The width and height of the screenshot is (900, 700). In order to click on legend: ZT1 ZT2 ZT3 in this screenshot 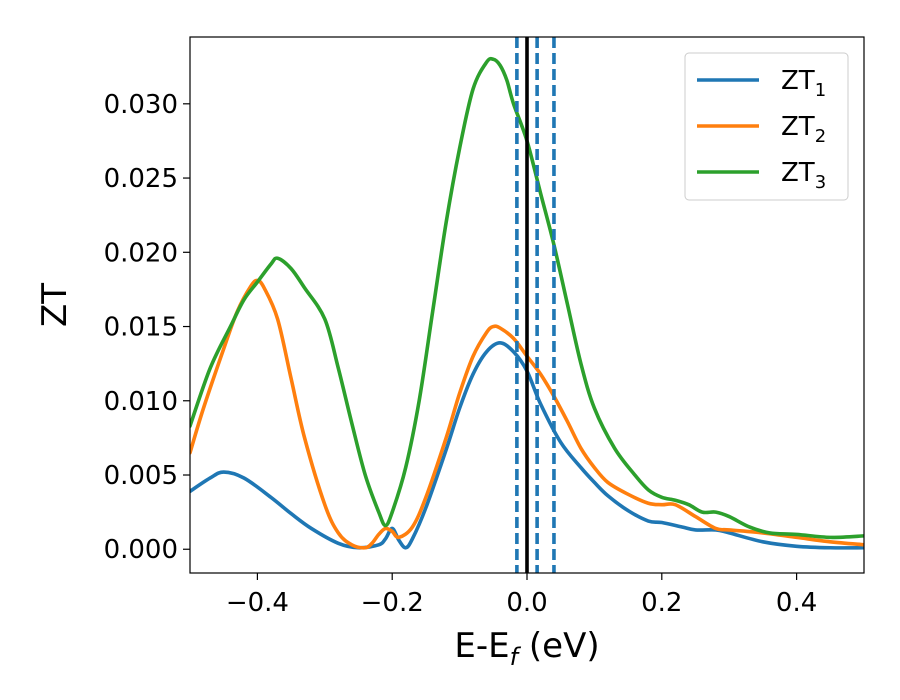, I will do `click(766, 126)`.